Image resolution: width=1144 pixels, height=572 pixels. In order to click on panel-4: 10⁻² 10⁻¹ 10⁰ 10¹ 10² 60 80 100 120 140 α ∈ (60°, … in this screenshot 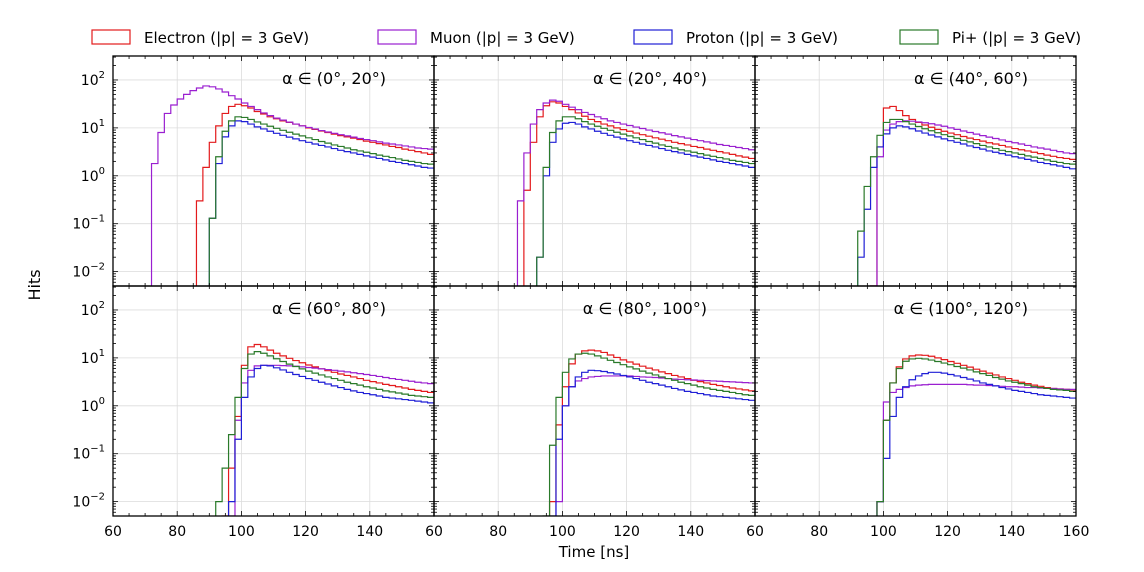, I will do `click(253, 412)`.